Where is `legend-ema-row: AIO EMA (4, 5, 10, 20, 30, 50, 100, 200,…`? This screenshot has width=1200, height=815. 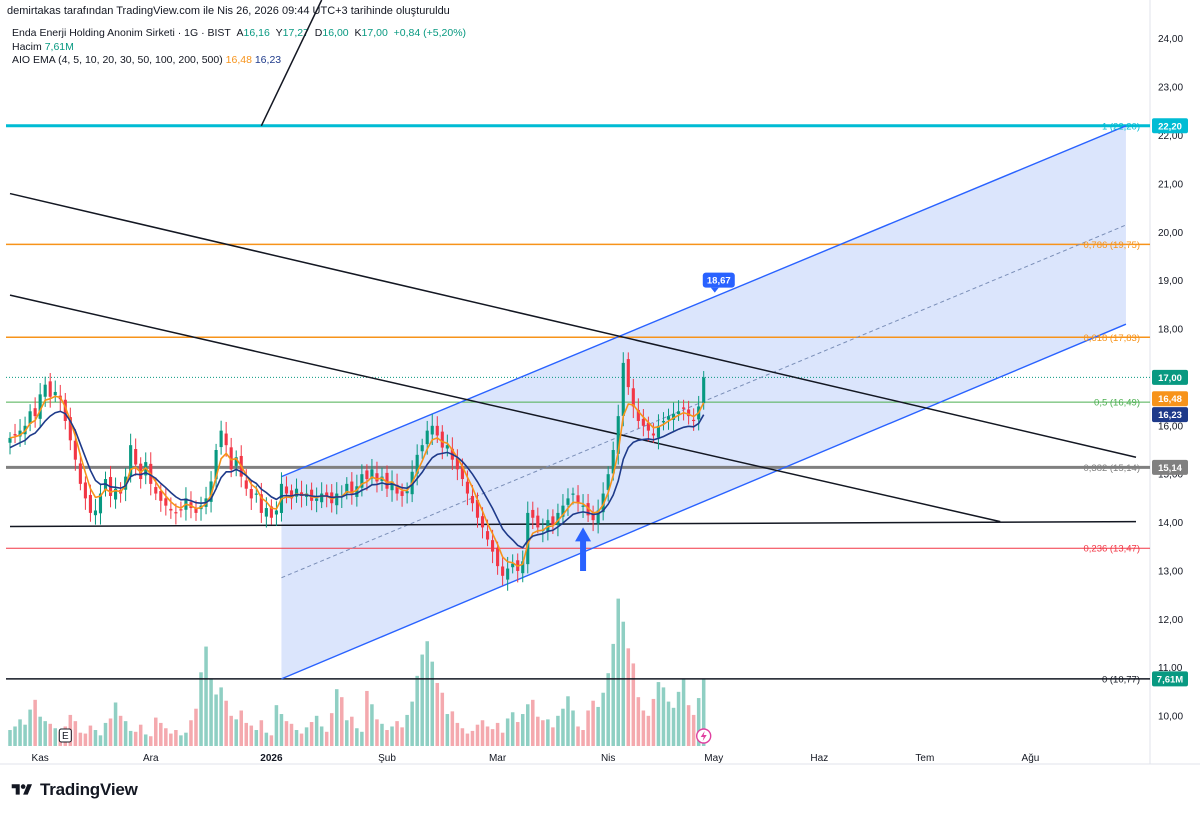
legend-ema-row: AIO EMA (4, 5, 10, 20, 30, 50, 100, 200,… is located at coordinates (239, 61).